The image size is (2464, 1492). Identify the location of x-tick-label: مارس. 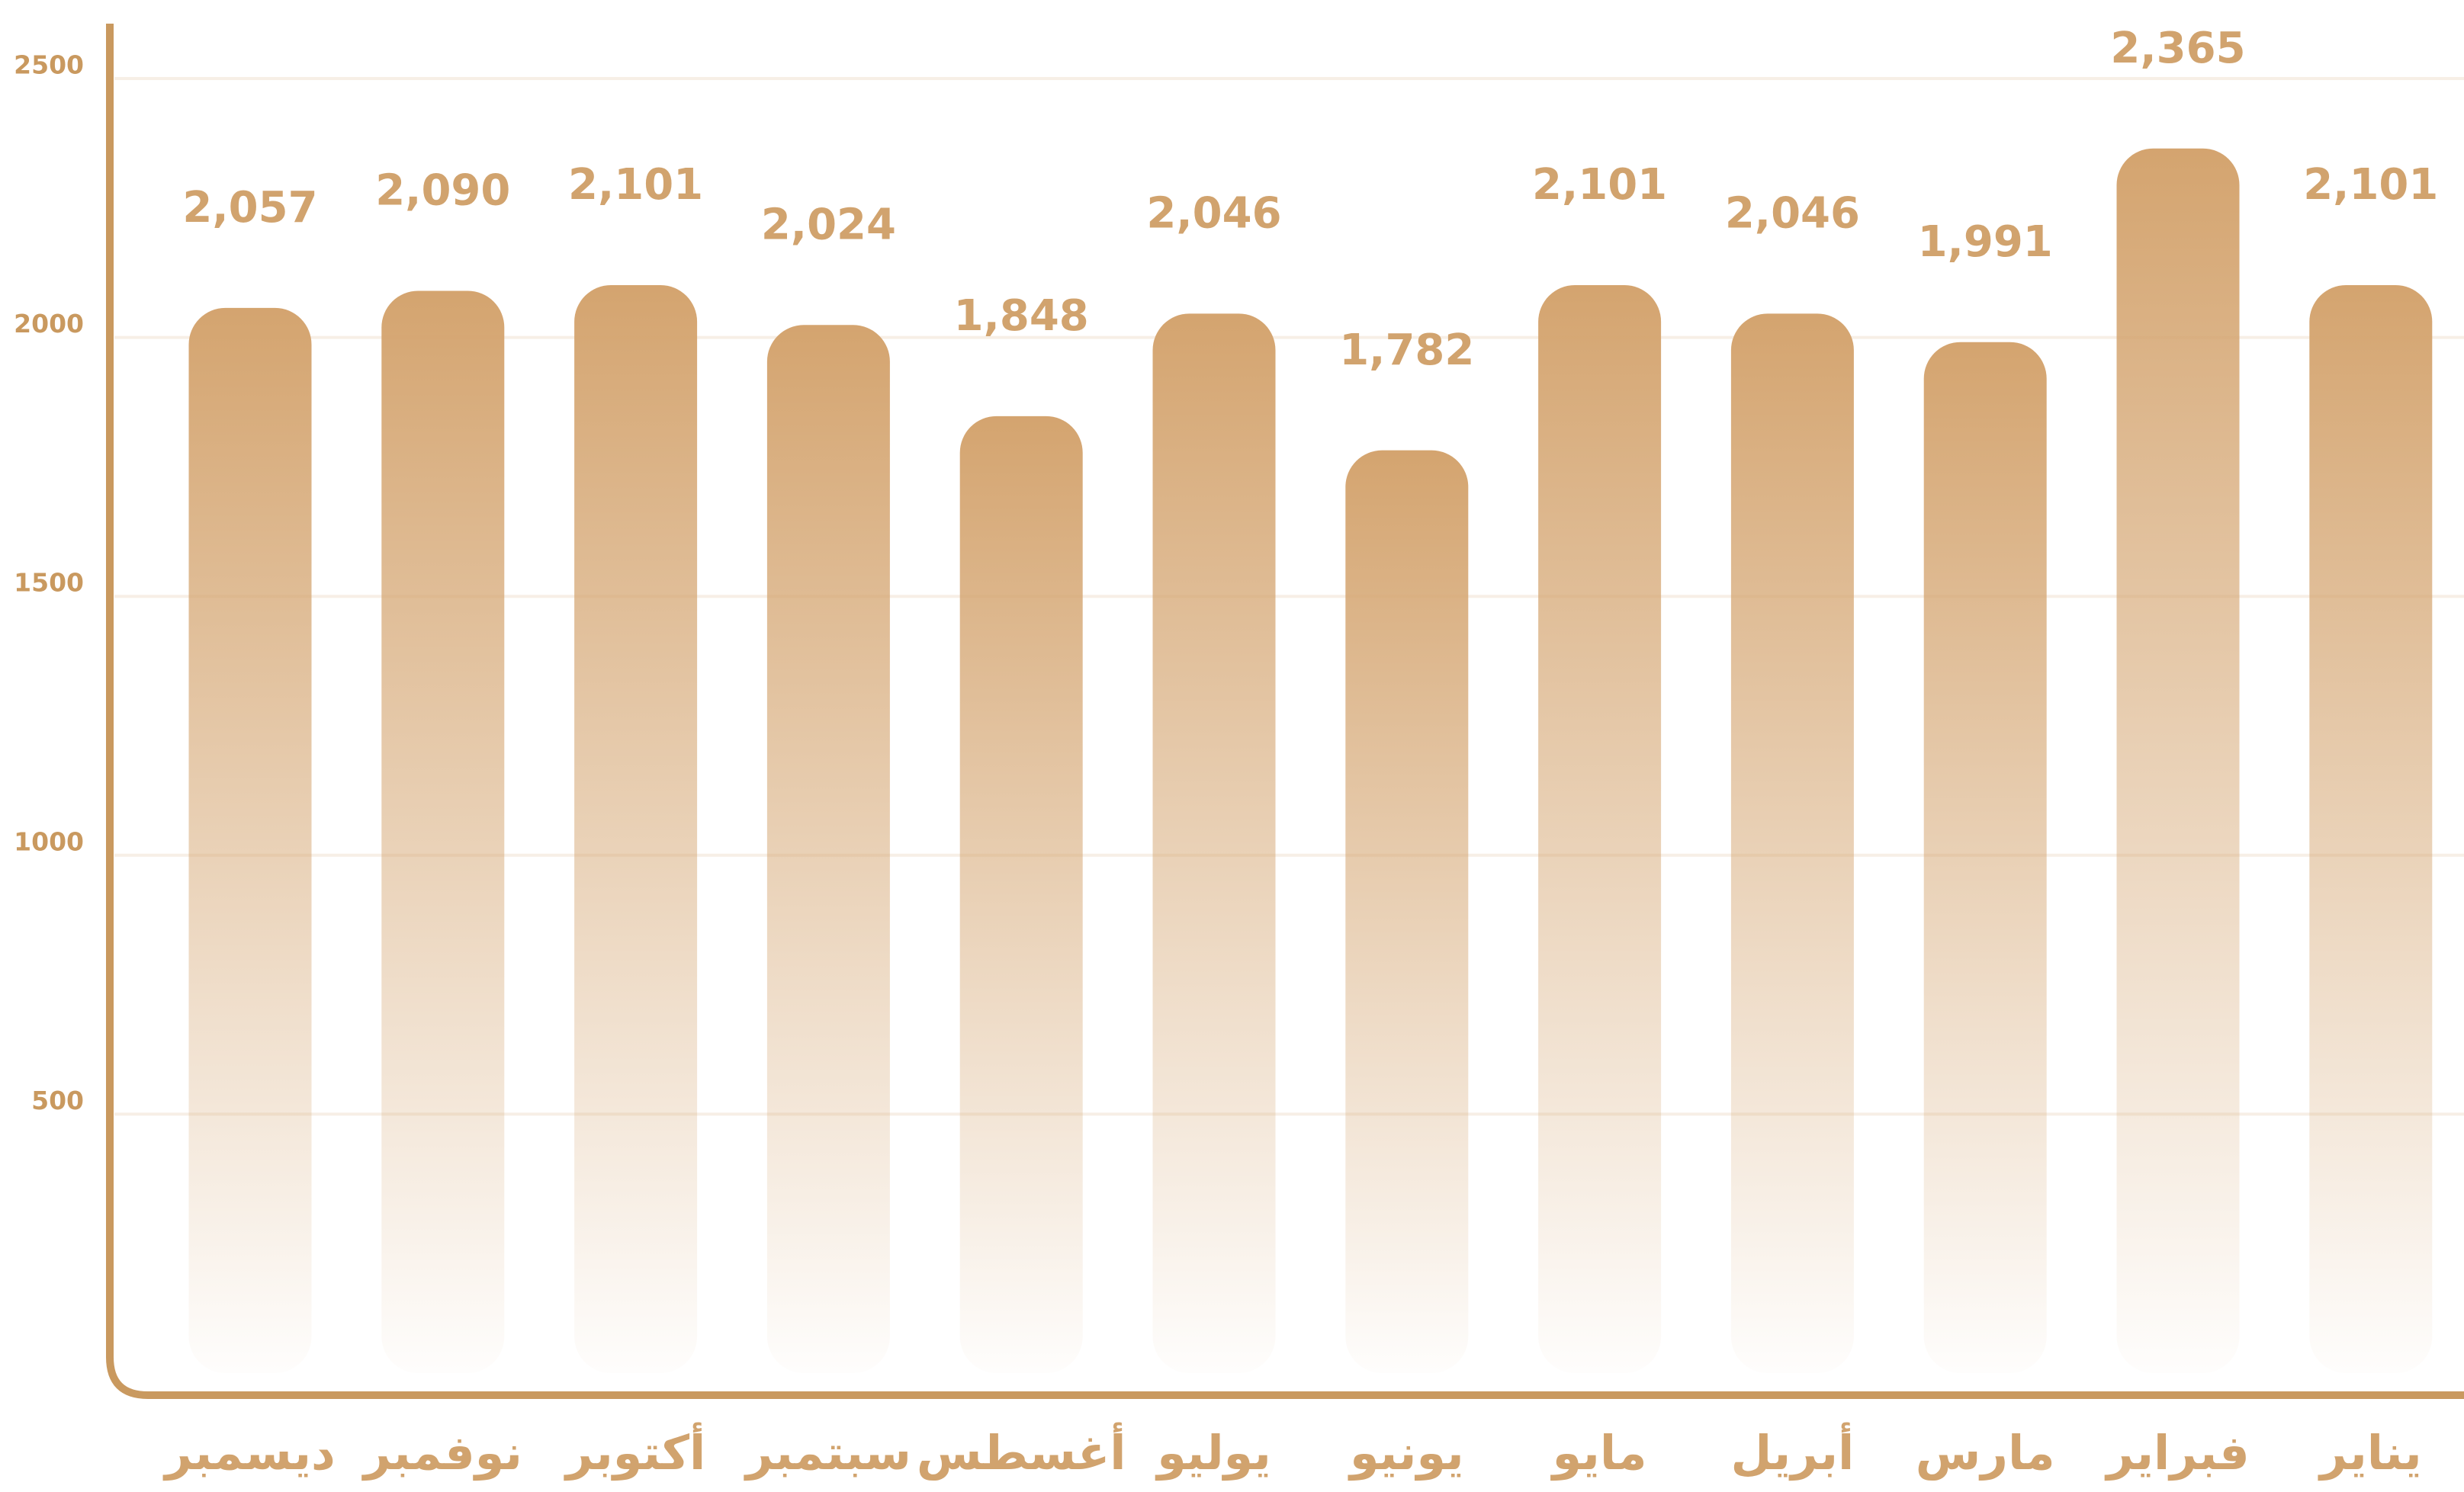
(1985, 1453).